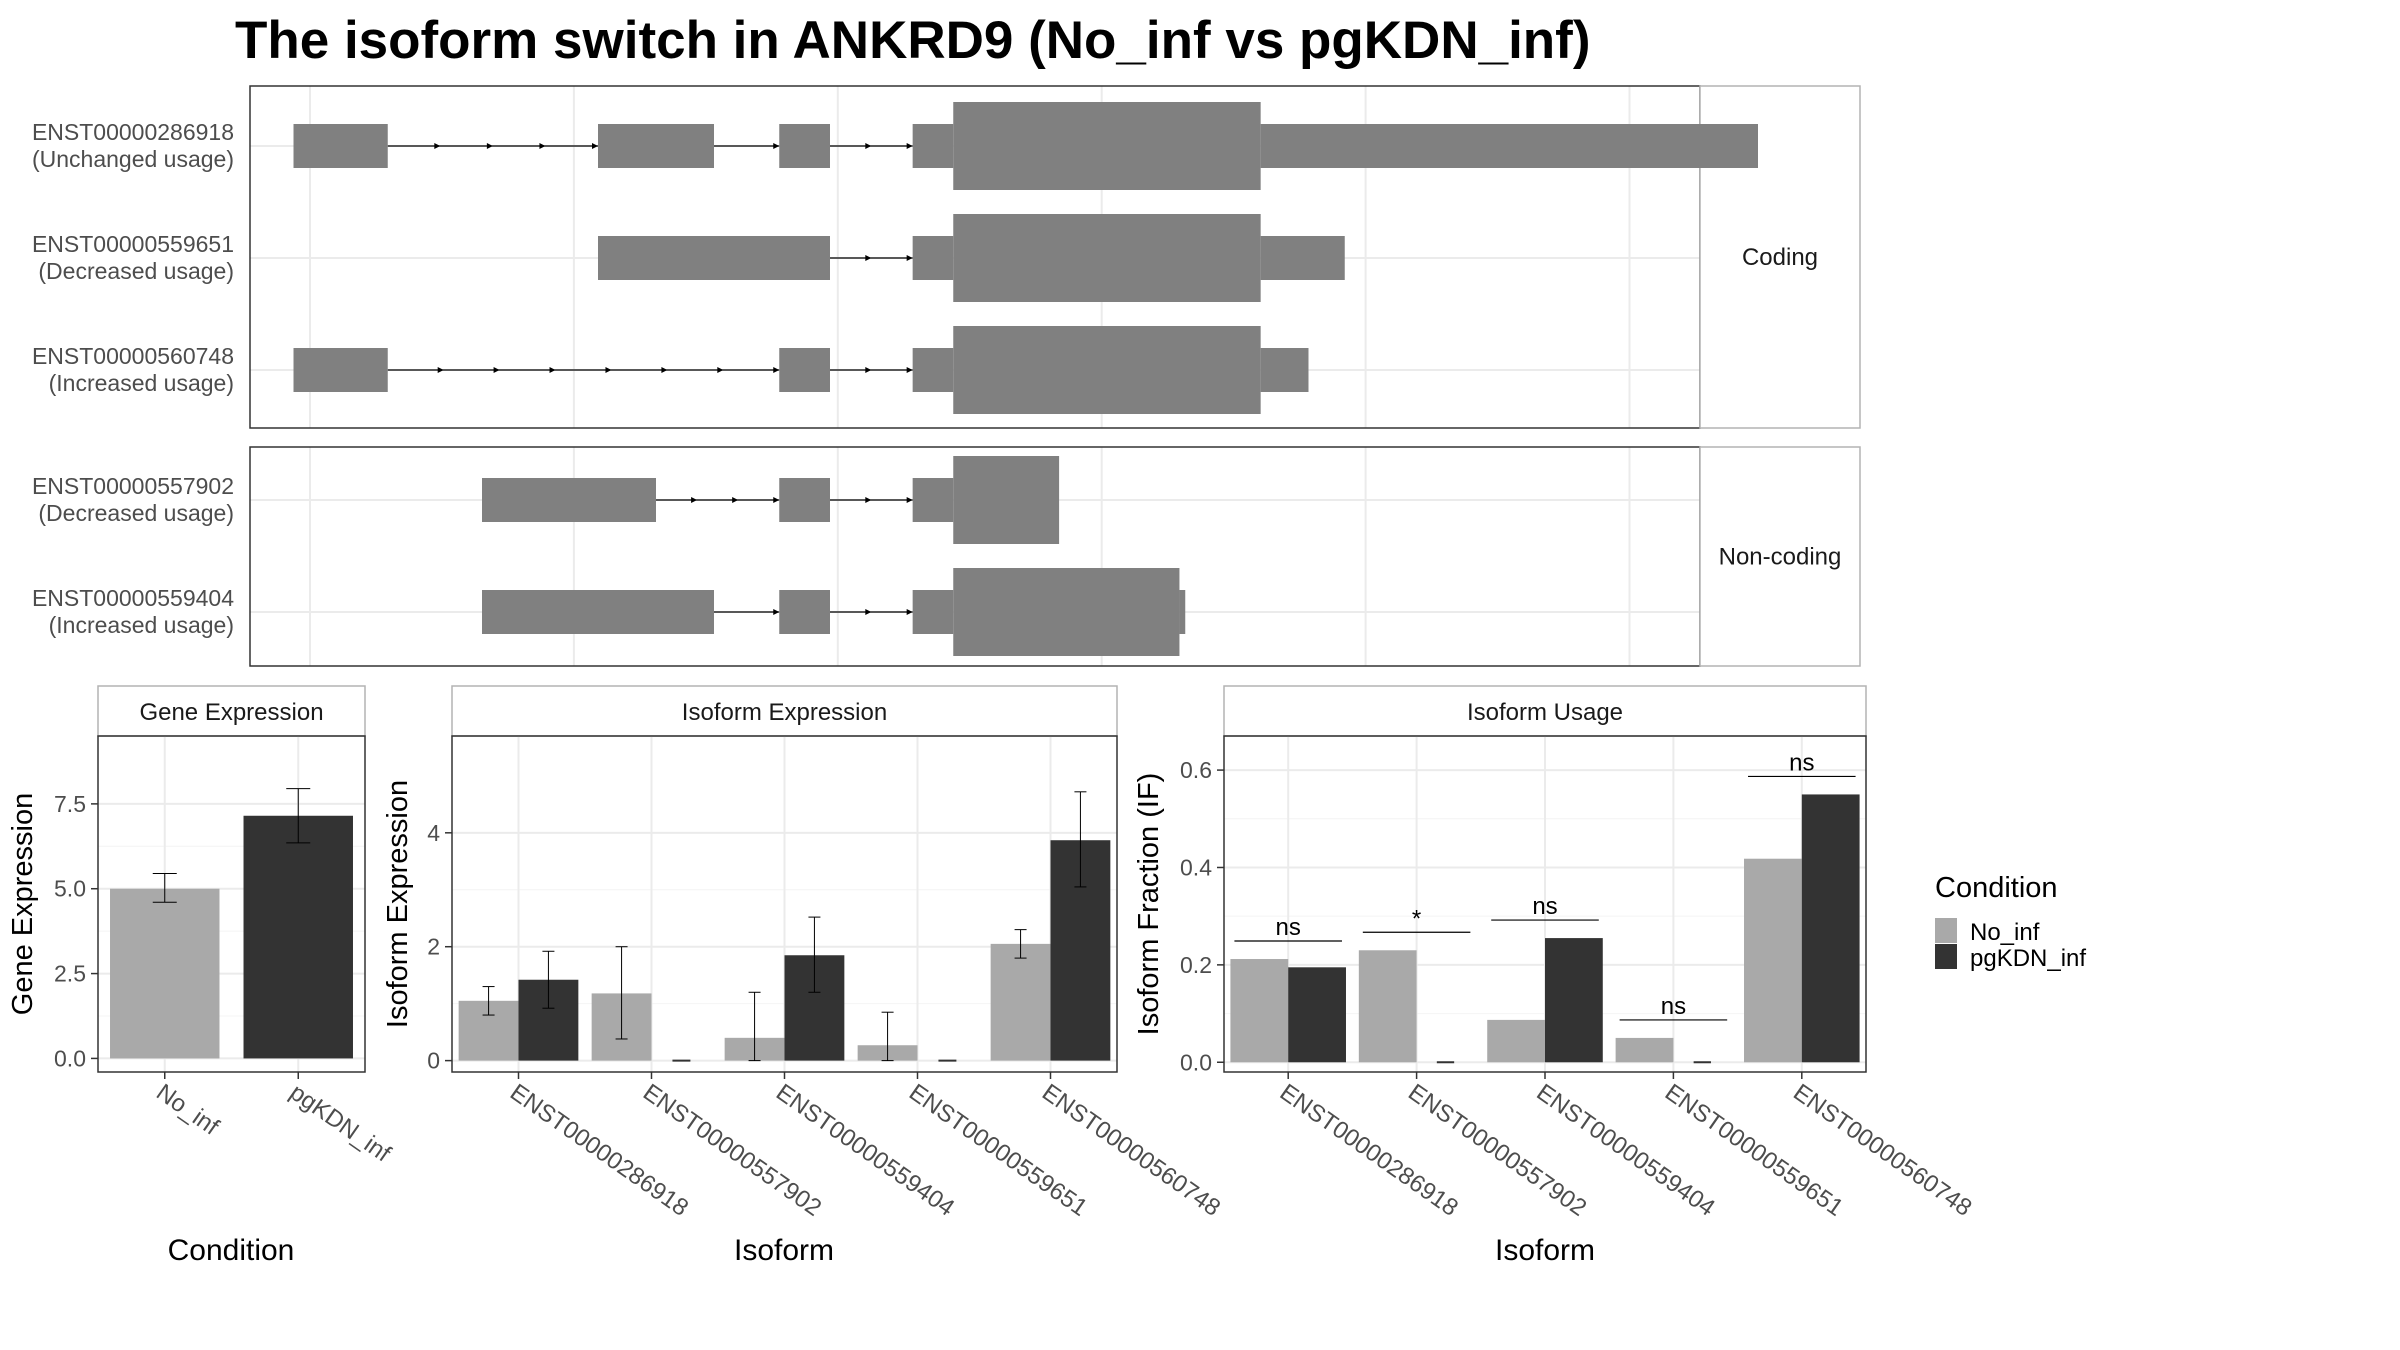 This screenshot has width=2400, height=1350. Describe the element at coordinates (231, 712) in the screenshot. I see `panel-strip-label: Gene Expression` at that location.